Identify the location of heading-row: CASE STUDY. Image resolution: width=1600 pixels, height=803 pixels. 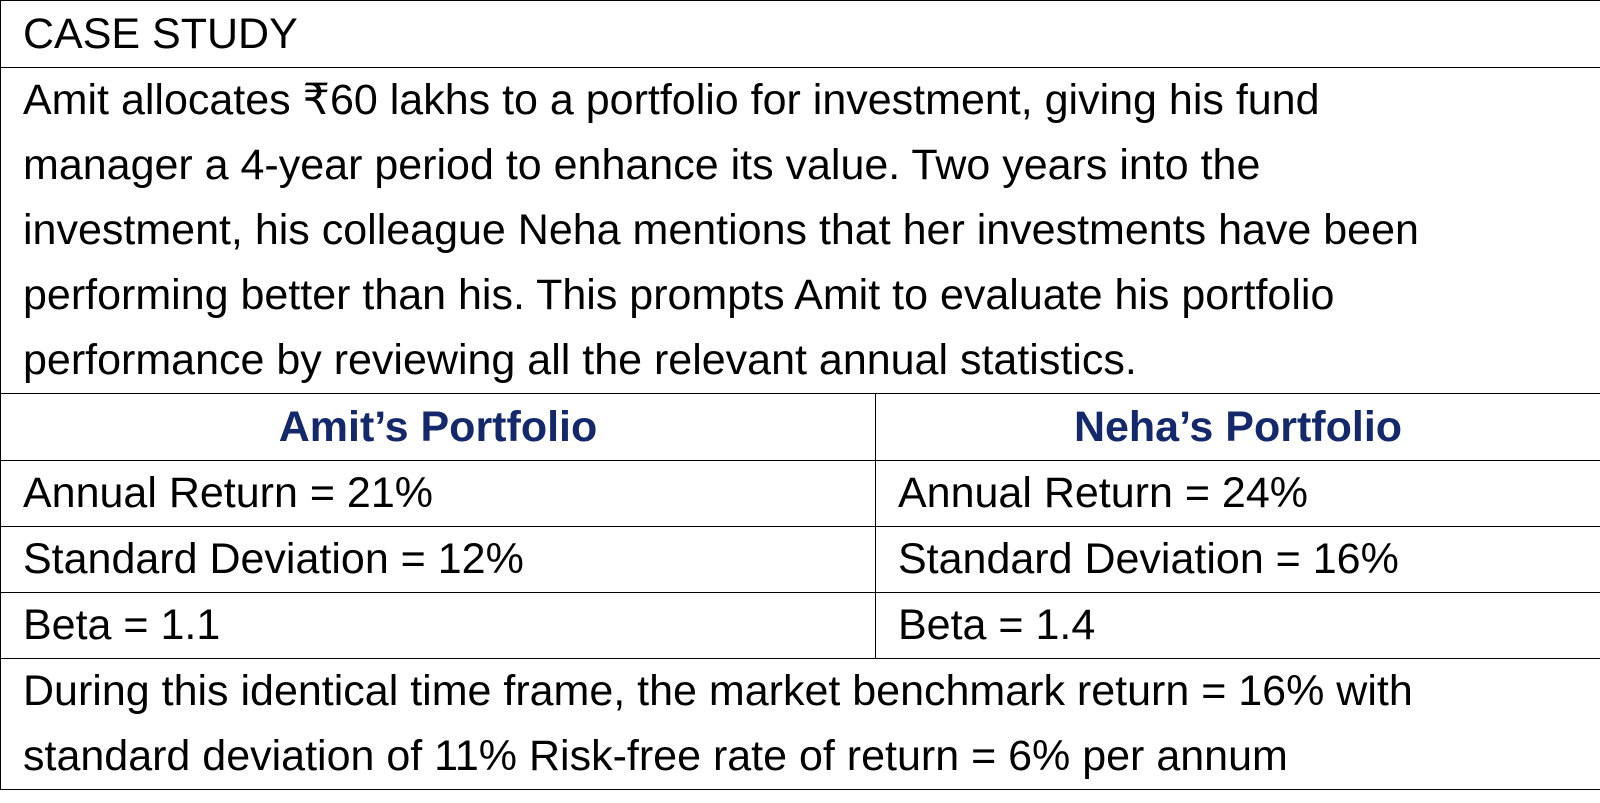
(800, 34).